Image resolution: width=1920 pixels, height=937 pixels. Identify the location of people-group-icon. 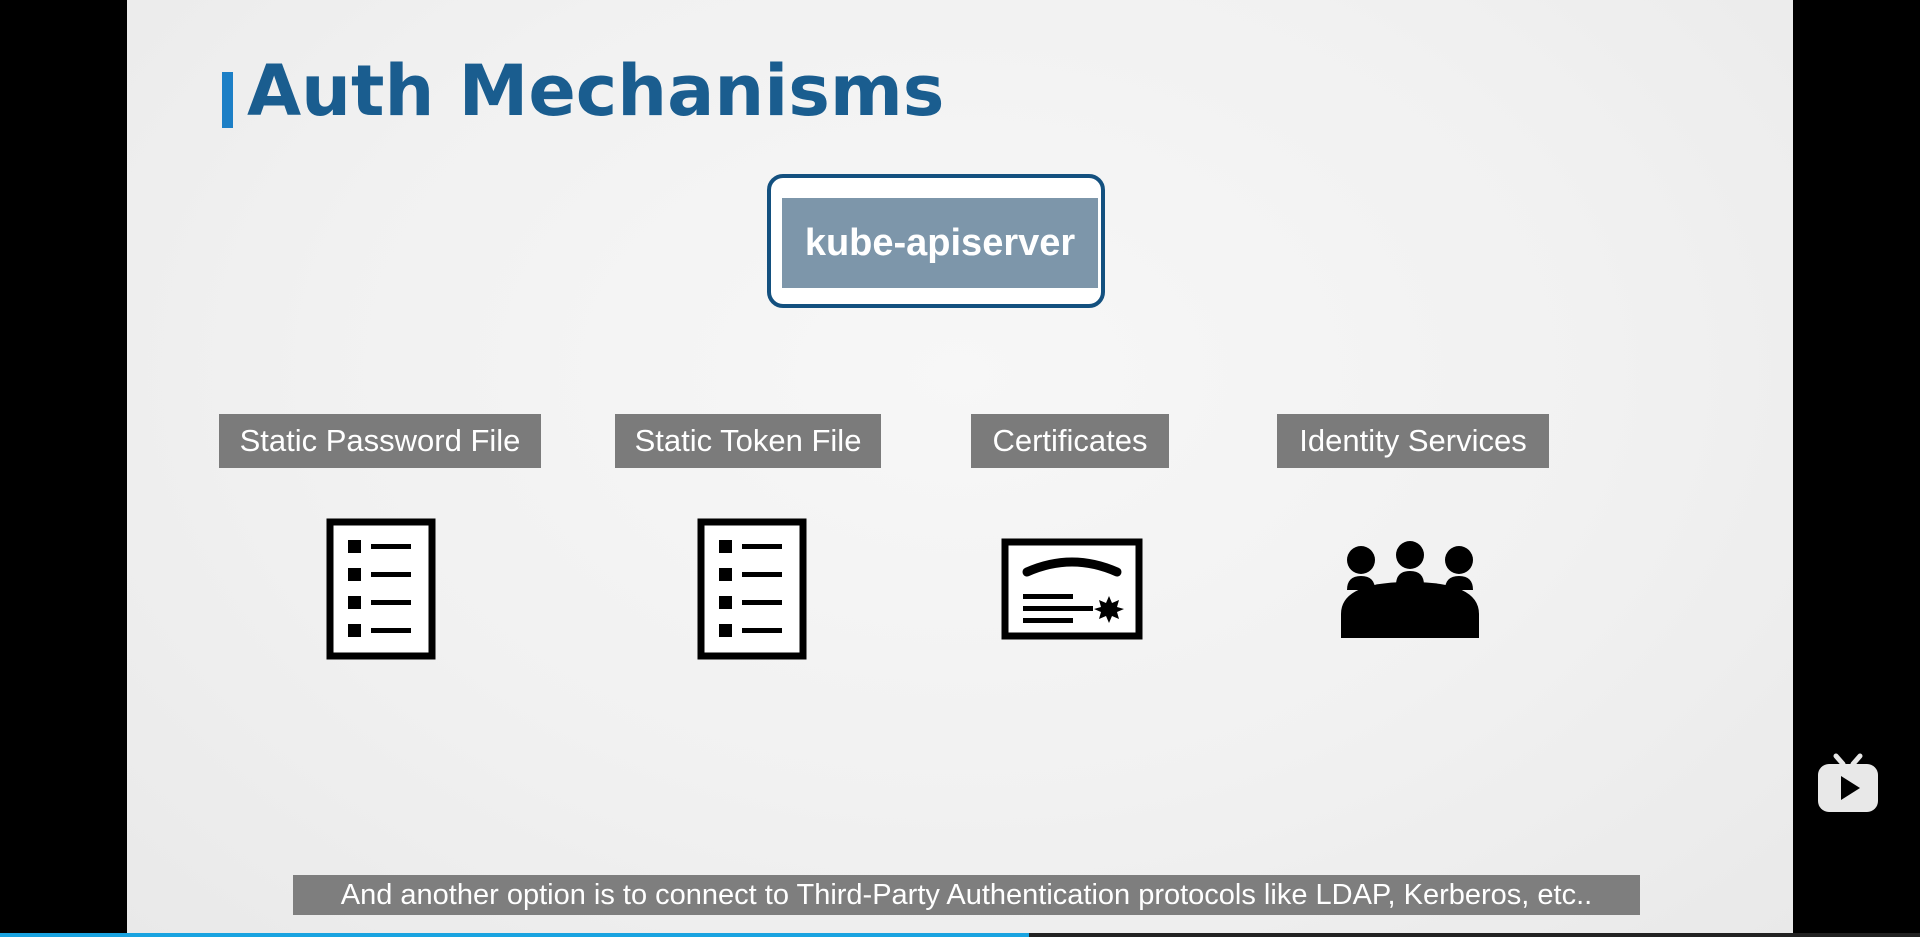
(1410, 589).